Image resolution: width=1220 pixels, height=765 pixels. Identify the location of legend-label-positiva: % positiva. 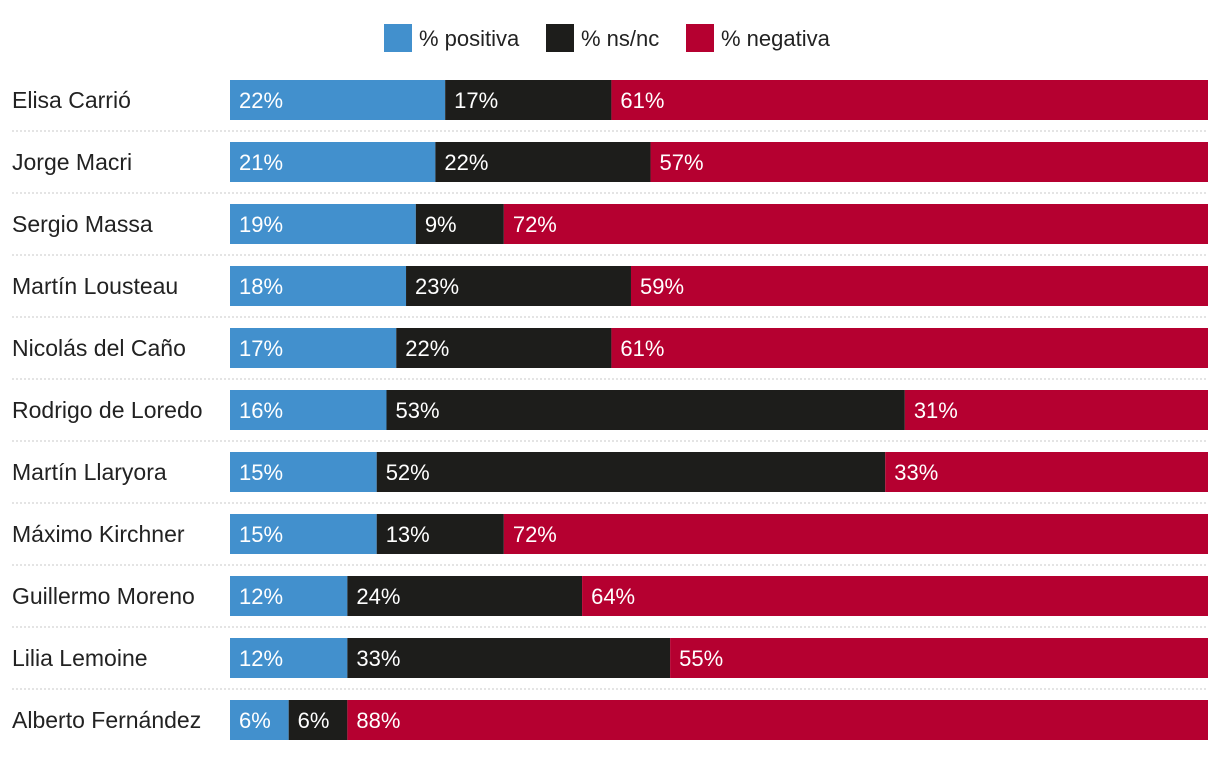
(469, 38).